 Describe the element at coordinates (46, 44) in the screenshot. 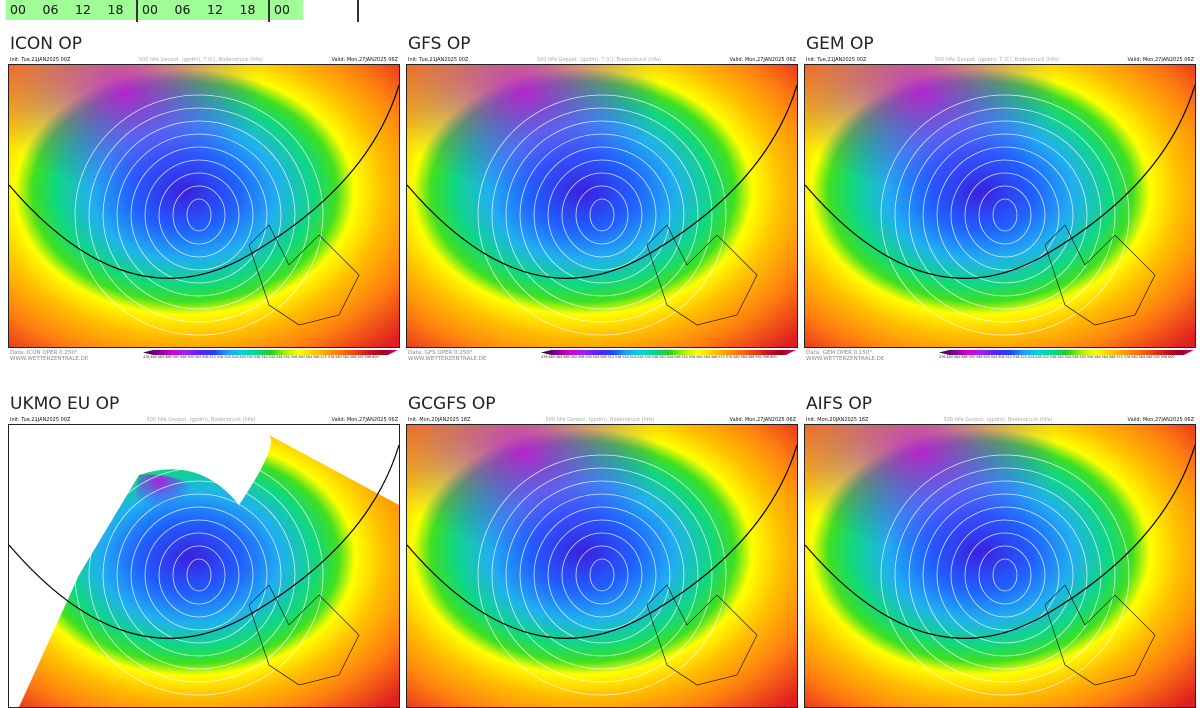

I see `model-title: ICON OP` at that location.